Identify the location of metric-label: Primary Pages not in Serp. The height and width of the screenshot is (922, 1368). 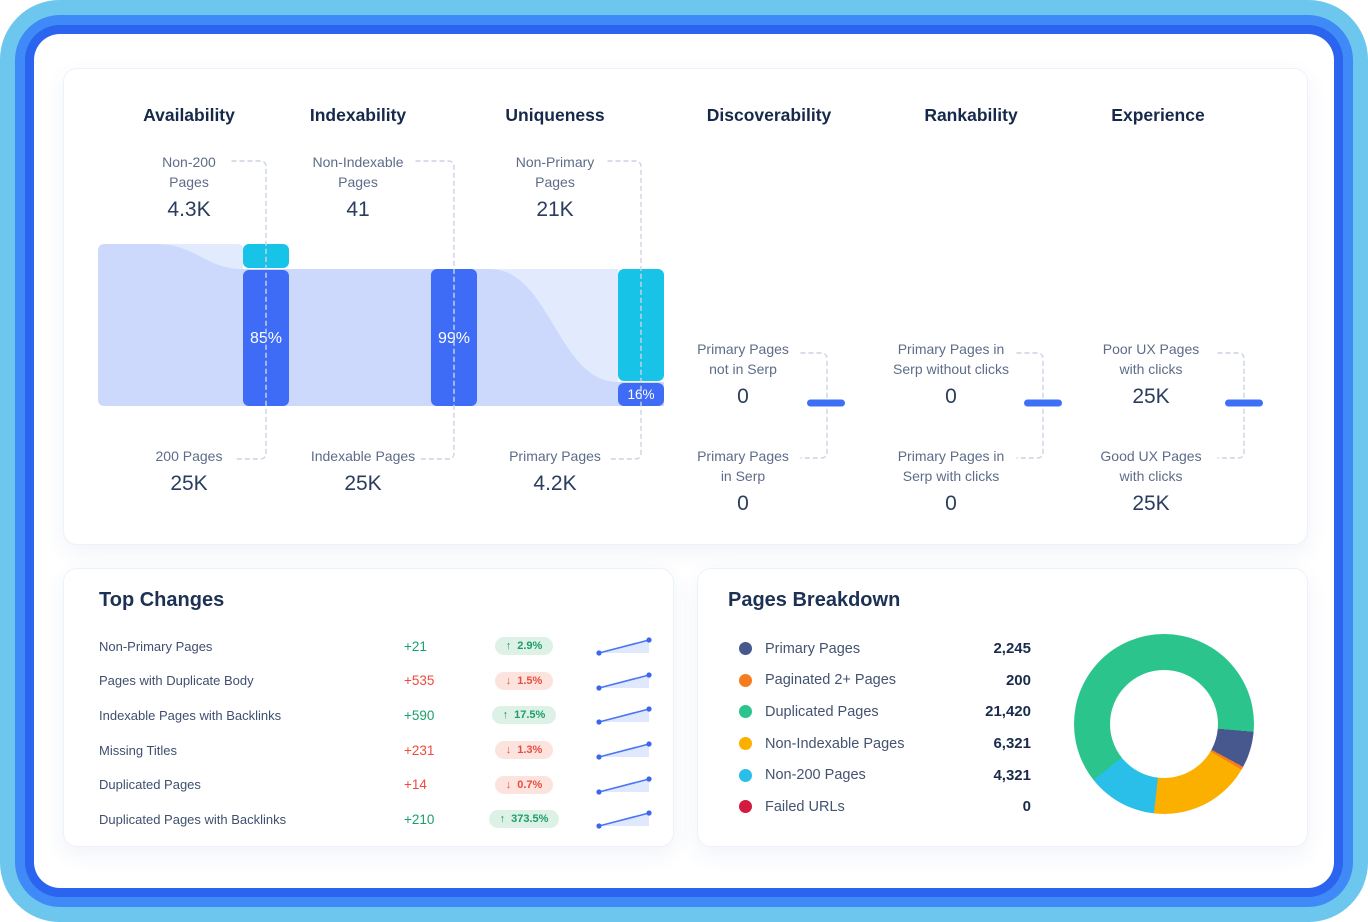
(743, 359).